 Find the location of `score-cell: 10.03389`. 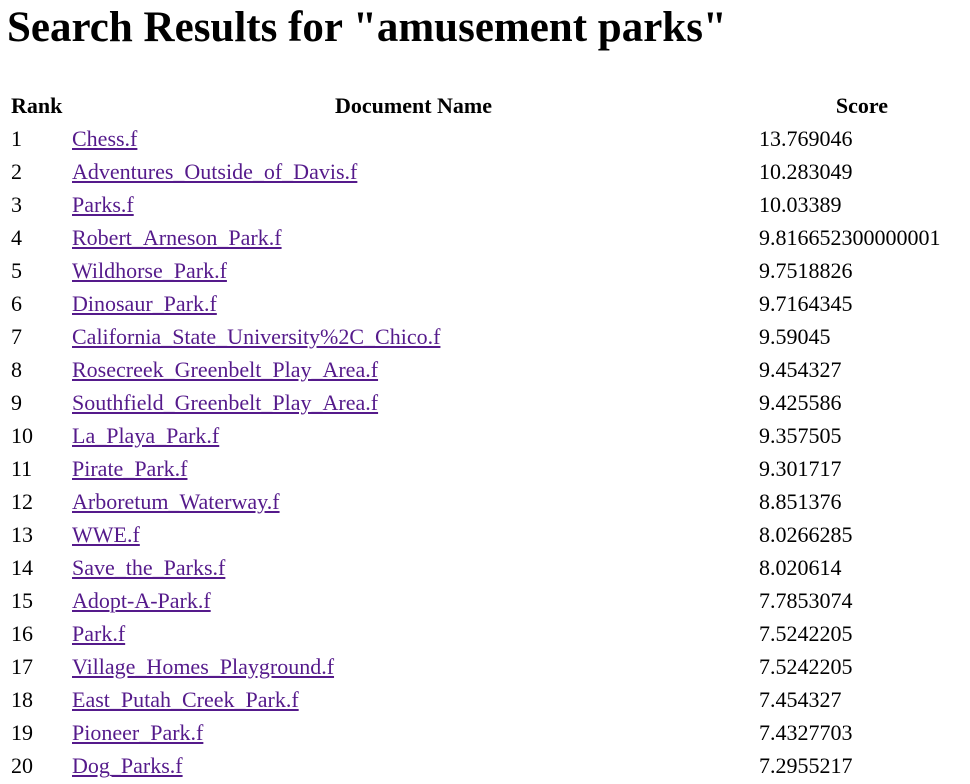

score-cell: 10.03389 is located at coordinates (800, 204).